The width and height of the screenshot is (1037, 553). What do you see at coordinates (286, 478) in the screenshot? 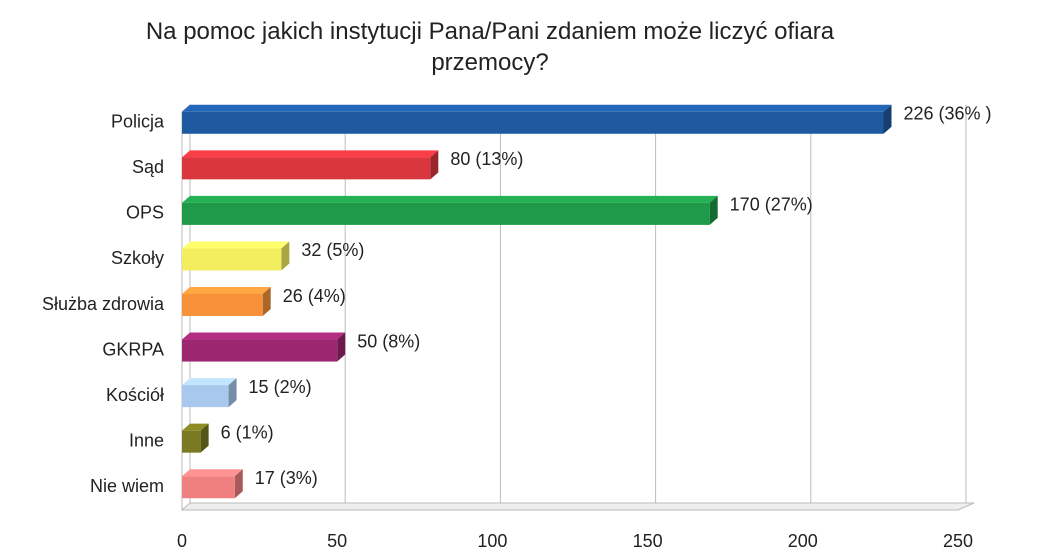
I see `data-label: 17 (3%)` at bounding box center [286, 478].